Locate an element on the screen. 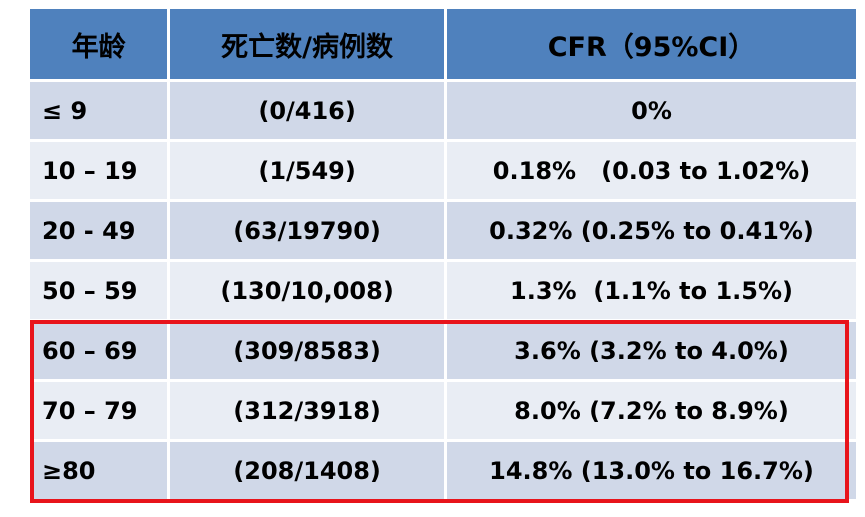 Image resolution: width=865 pixels, height=517 pixels. age-cell: ≤ 9 is located at coordinates (99, 110).